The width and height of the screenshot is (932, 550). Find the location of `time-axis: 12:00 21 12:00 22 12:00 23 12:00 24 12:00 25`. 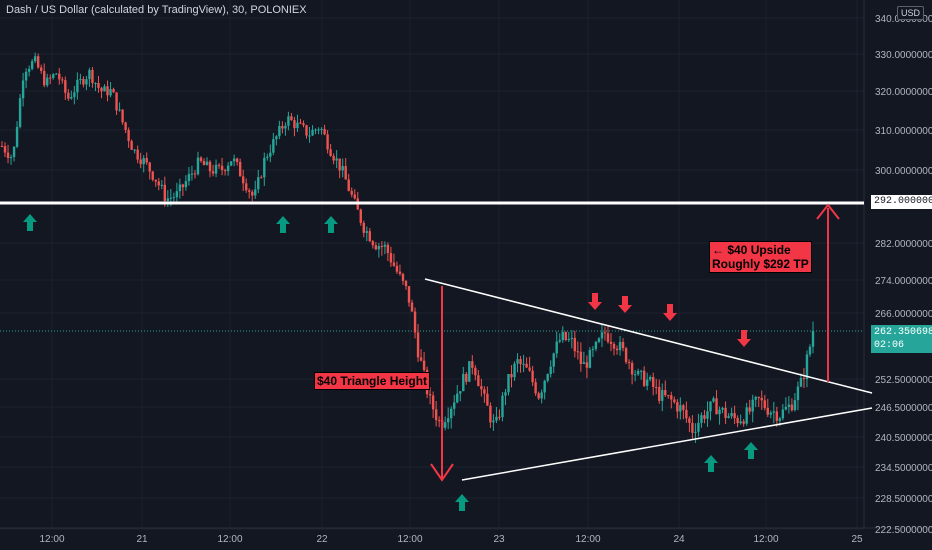

time-axis: 12:00 21 12:00 22 12:00 23 12:00 24 12:00 25 is located at coordinates (451, 539).